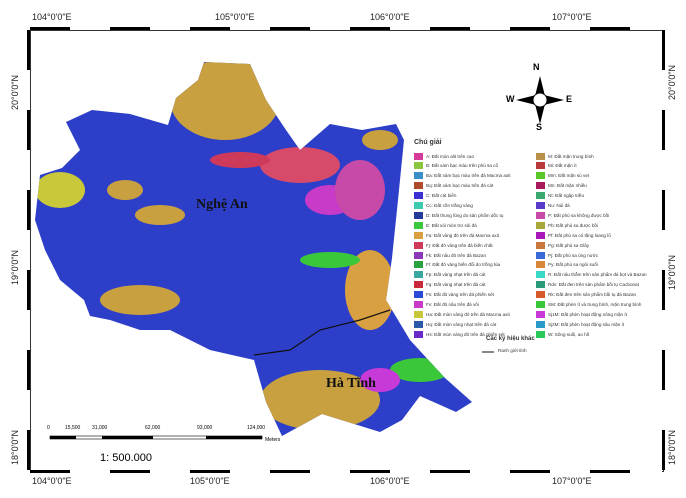  I want to click on legend-label: Pj: Đất phù sa úng nước, so click(573, 255).